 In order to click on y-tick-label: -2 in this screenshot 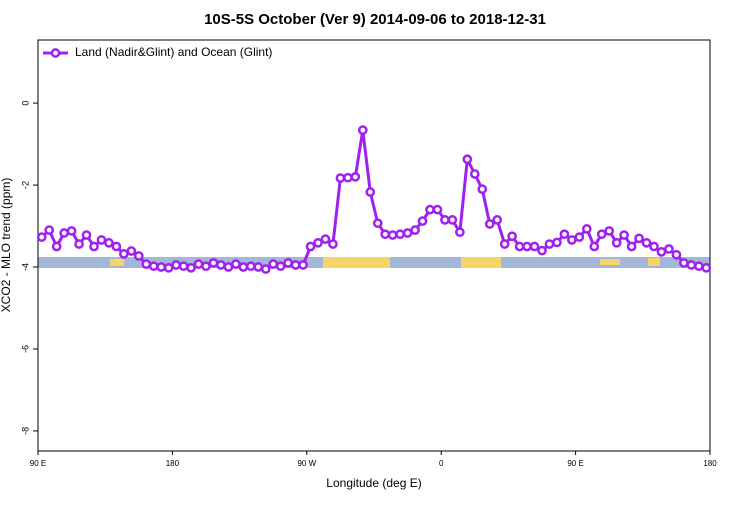, I will do `click(25, 185)`.